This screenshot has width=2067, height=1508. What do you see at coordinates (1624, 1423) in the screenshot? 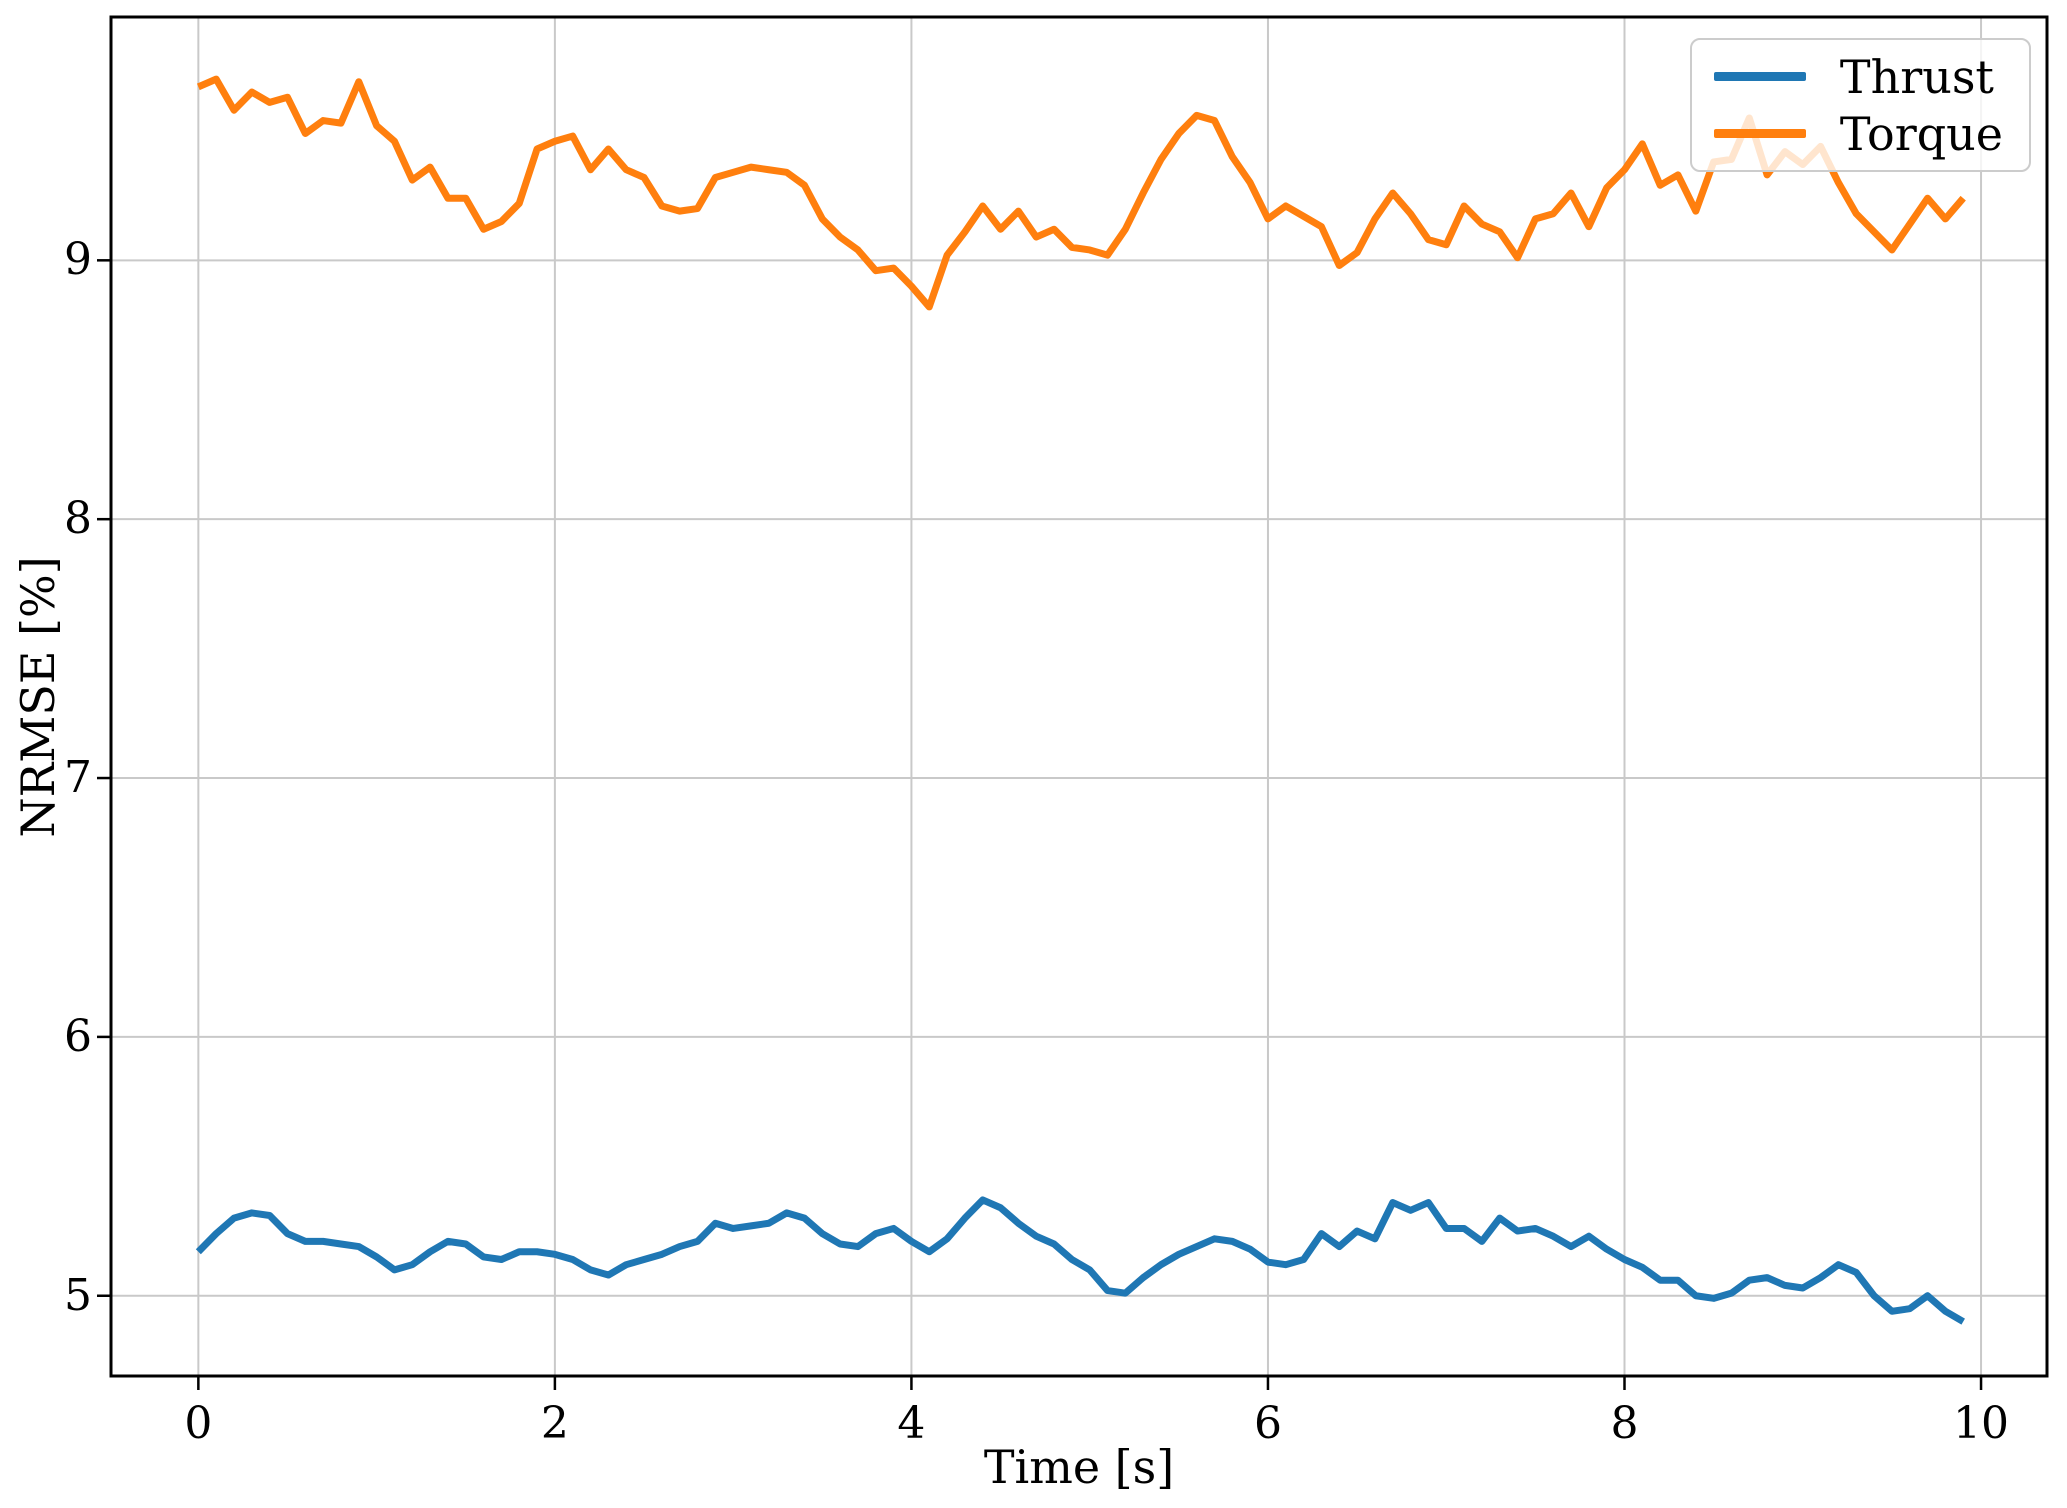
I see `x-tick-label: 8` at bounding box center [1624, 1423].